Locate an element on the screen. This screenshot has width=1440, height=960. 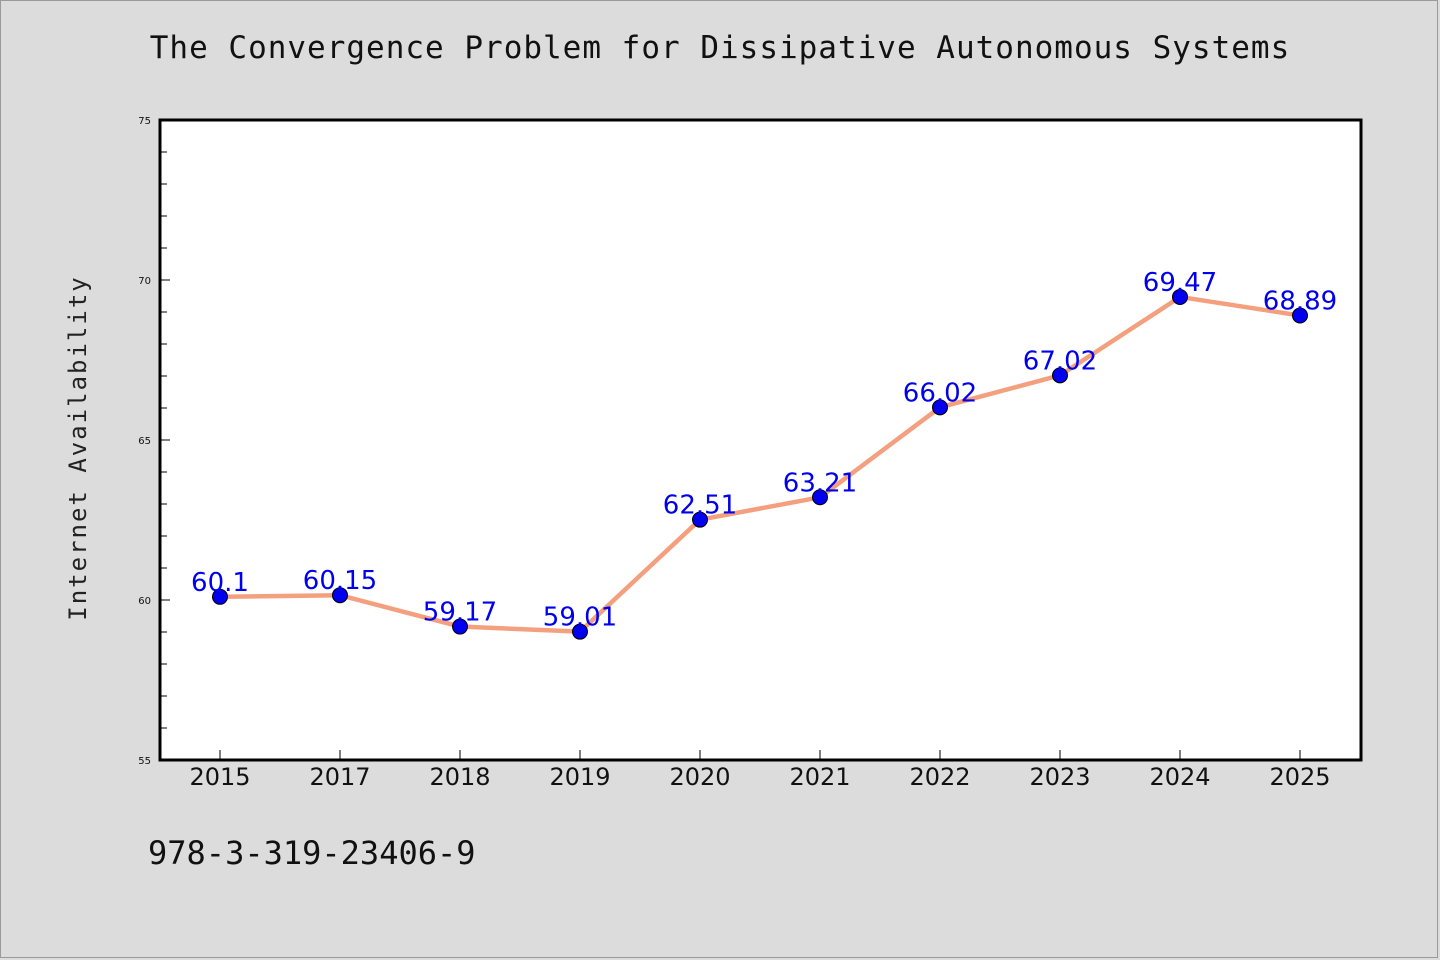
y-tick-label: 75 is located at coordinates (144, 121).